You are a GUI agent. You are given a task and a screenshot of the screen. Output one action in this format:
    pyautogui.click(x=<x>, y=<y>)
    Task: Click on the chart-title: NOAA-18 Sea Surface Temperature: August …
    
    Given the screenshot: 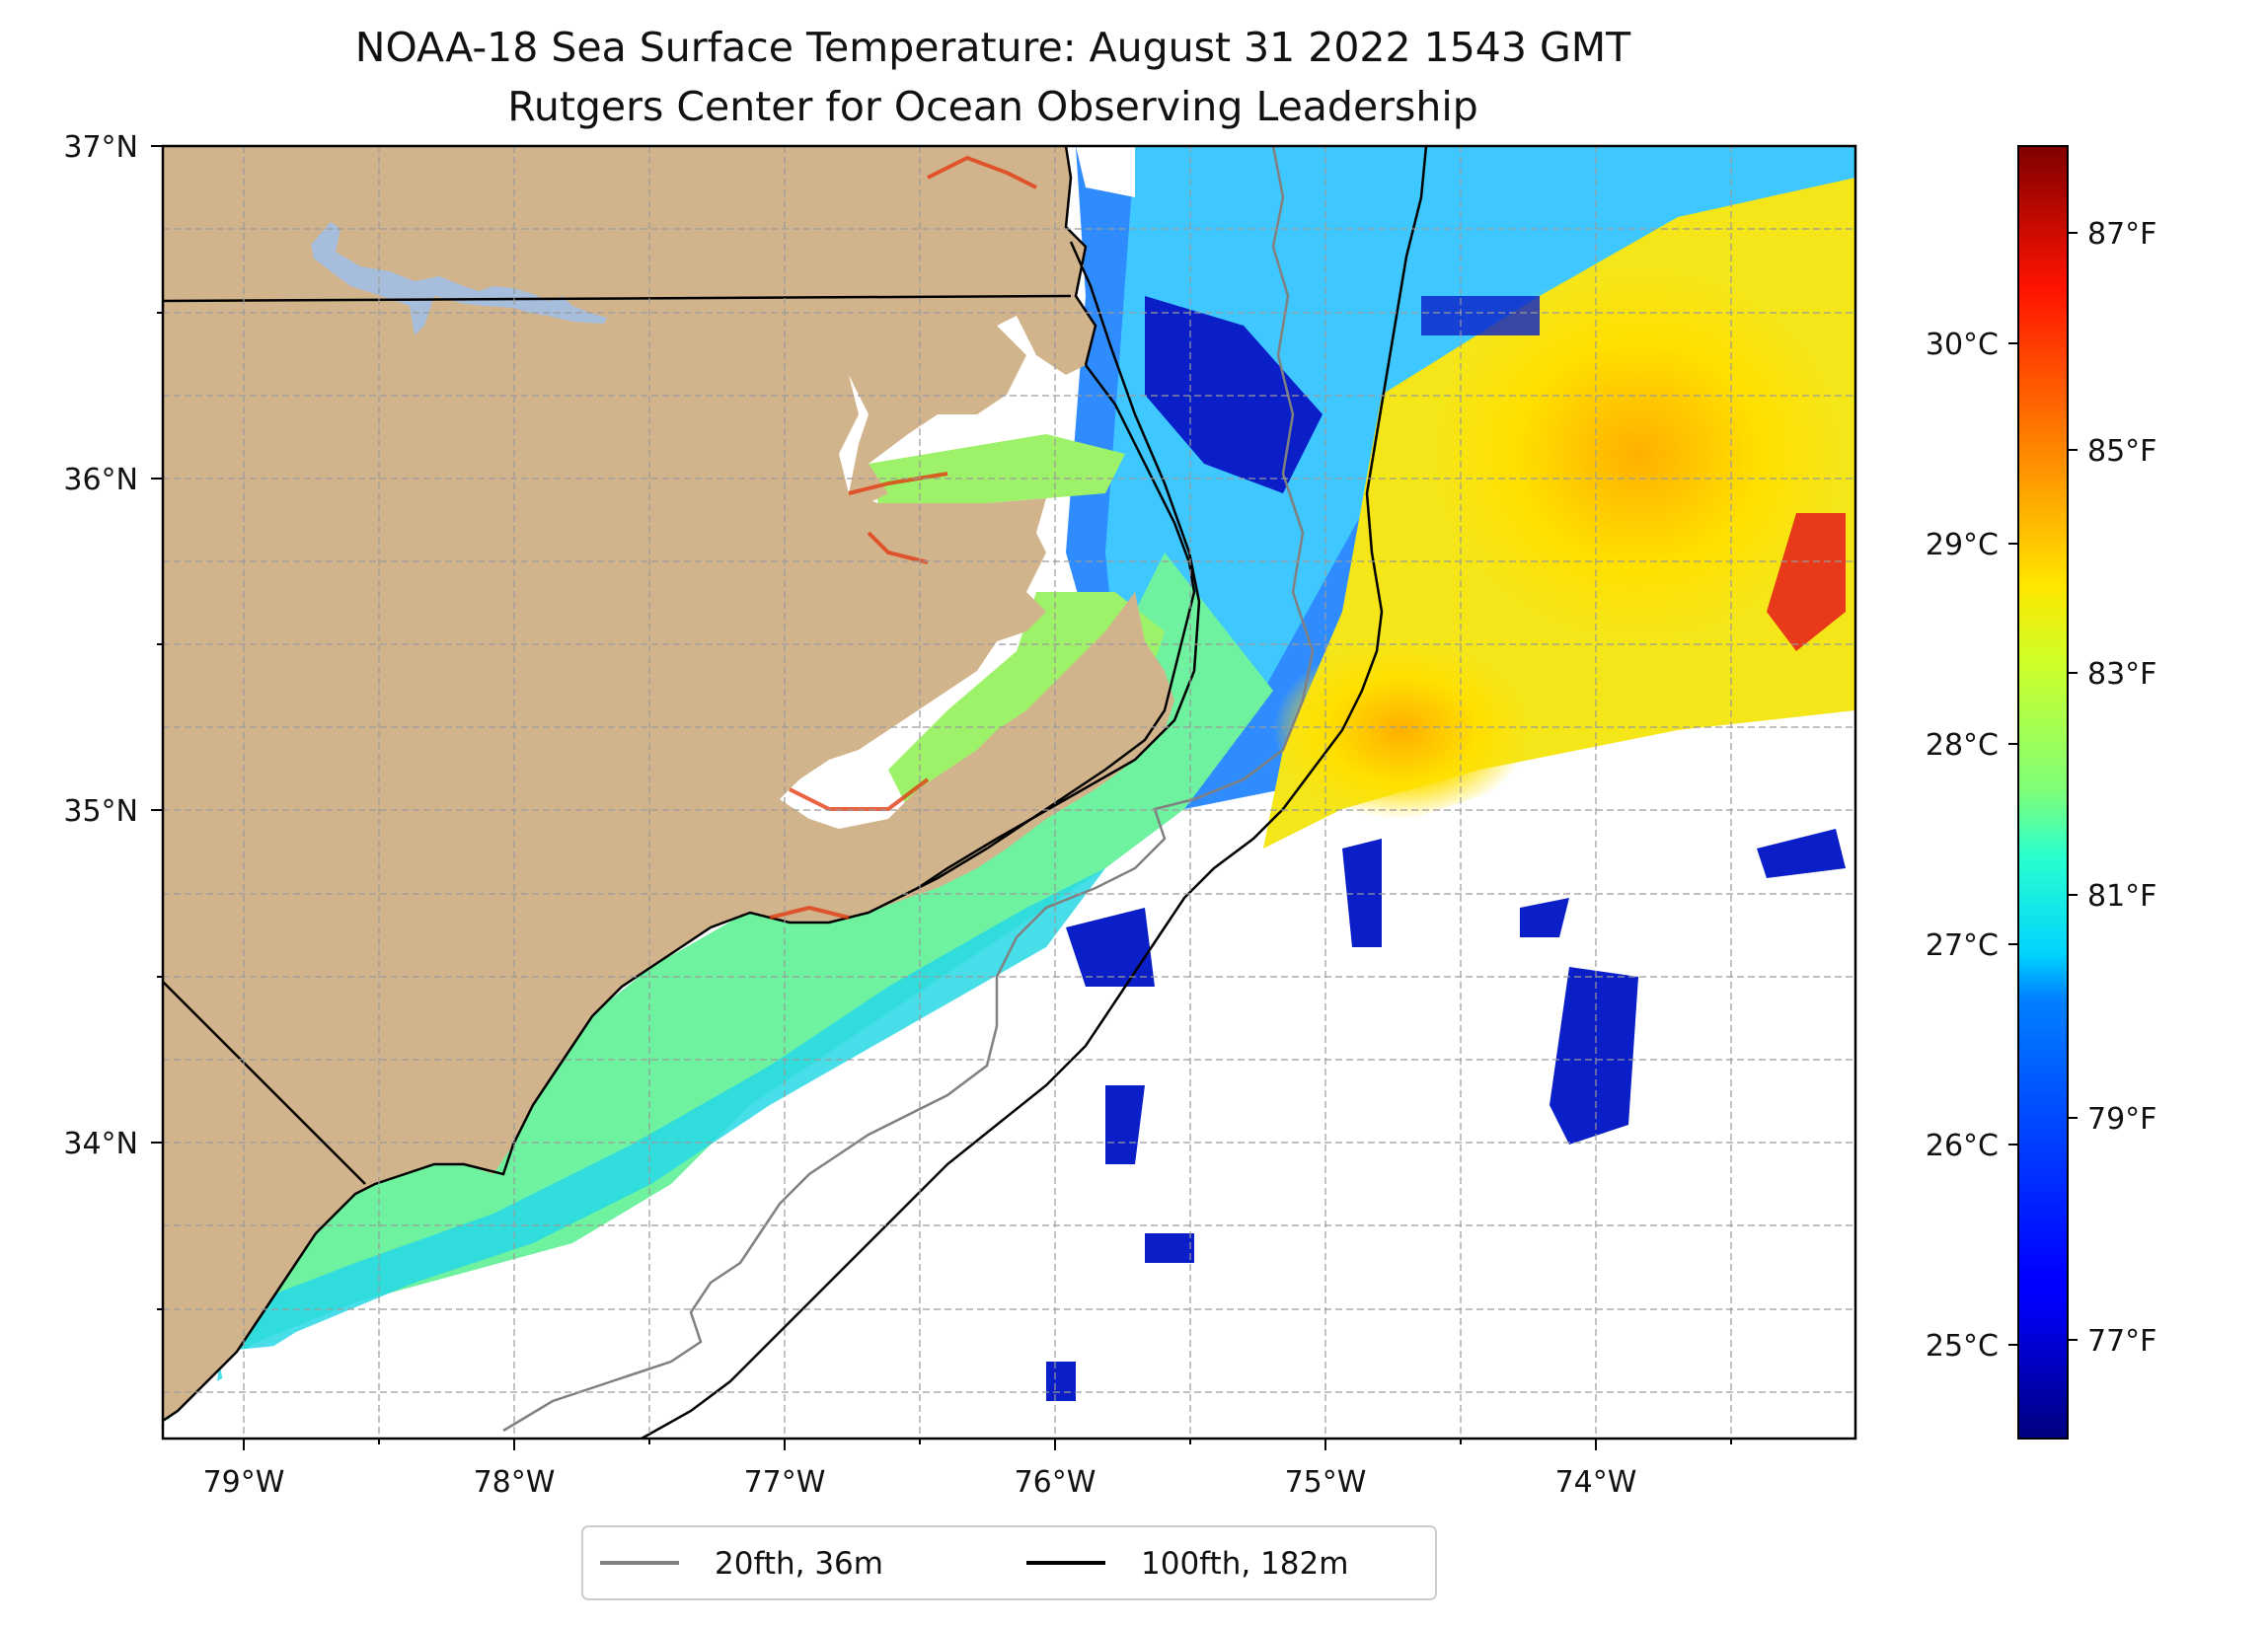 What is the action you would take?
    pyautogui.click(x=993, y=47)
    